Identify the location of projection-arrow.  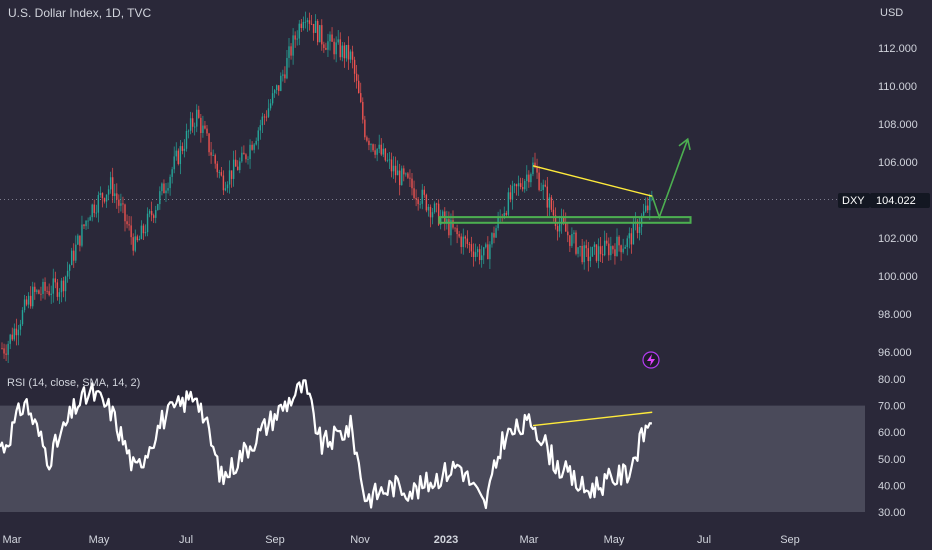
(670, 179).